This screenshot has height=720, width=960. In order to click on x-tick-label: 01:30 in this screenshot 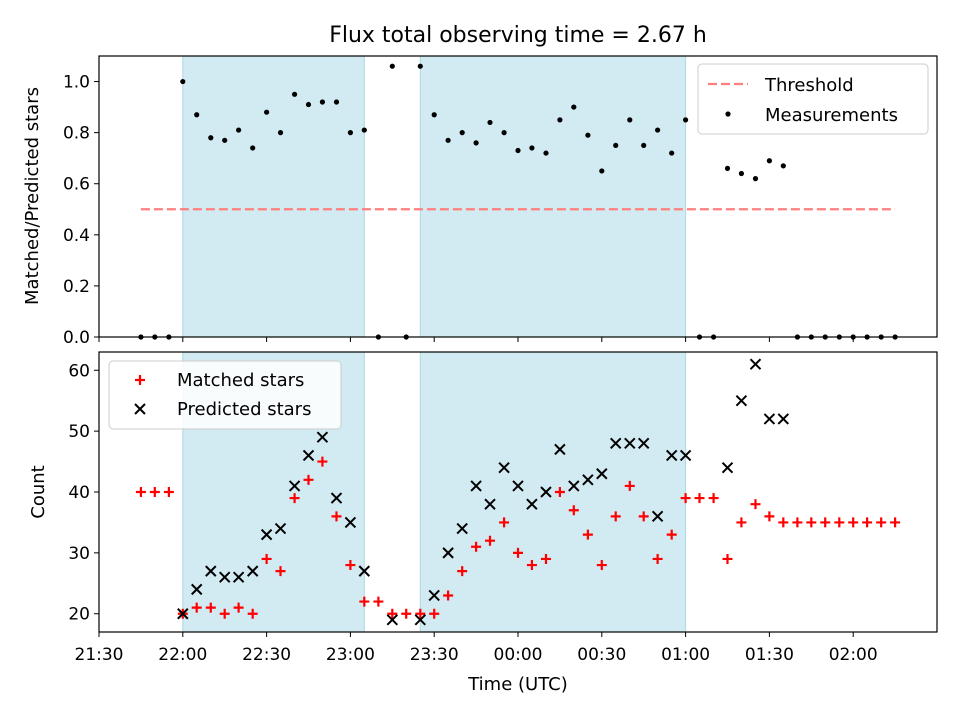, I will do `click(769, 655)`.